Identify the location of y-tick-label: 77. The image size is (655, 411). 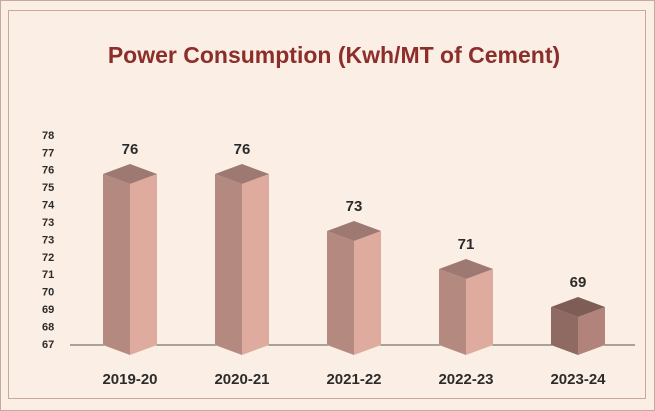
(48, 153).